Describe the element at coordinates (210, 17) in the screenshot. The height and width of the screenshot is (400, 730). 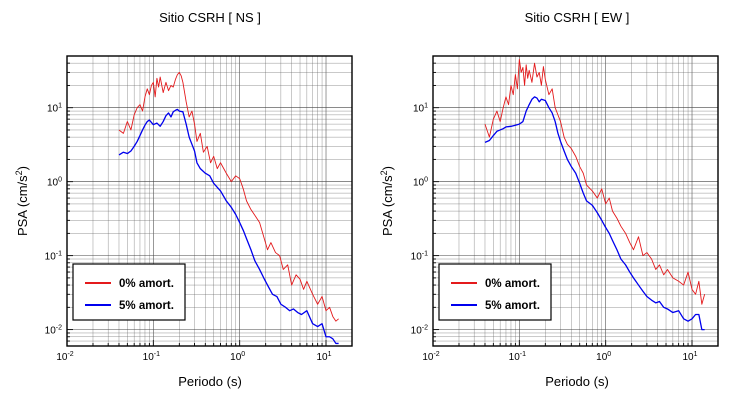
I see `chart-title: Sitio CSRH [ NS ]` at that location.